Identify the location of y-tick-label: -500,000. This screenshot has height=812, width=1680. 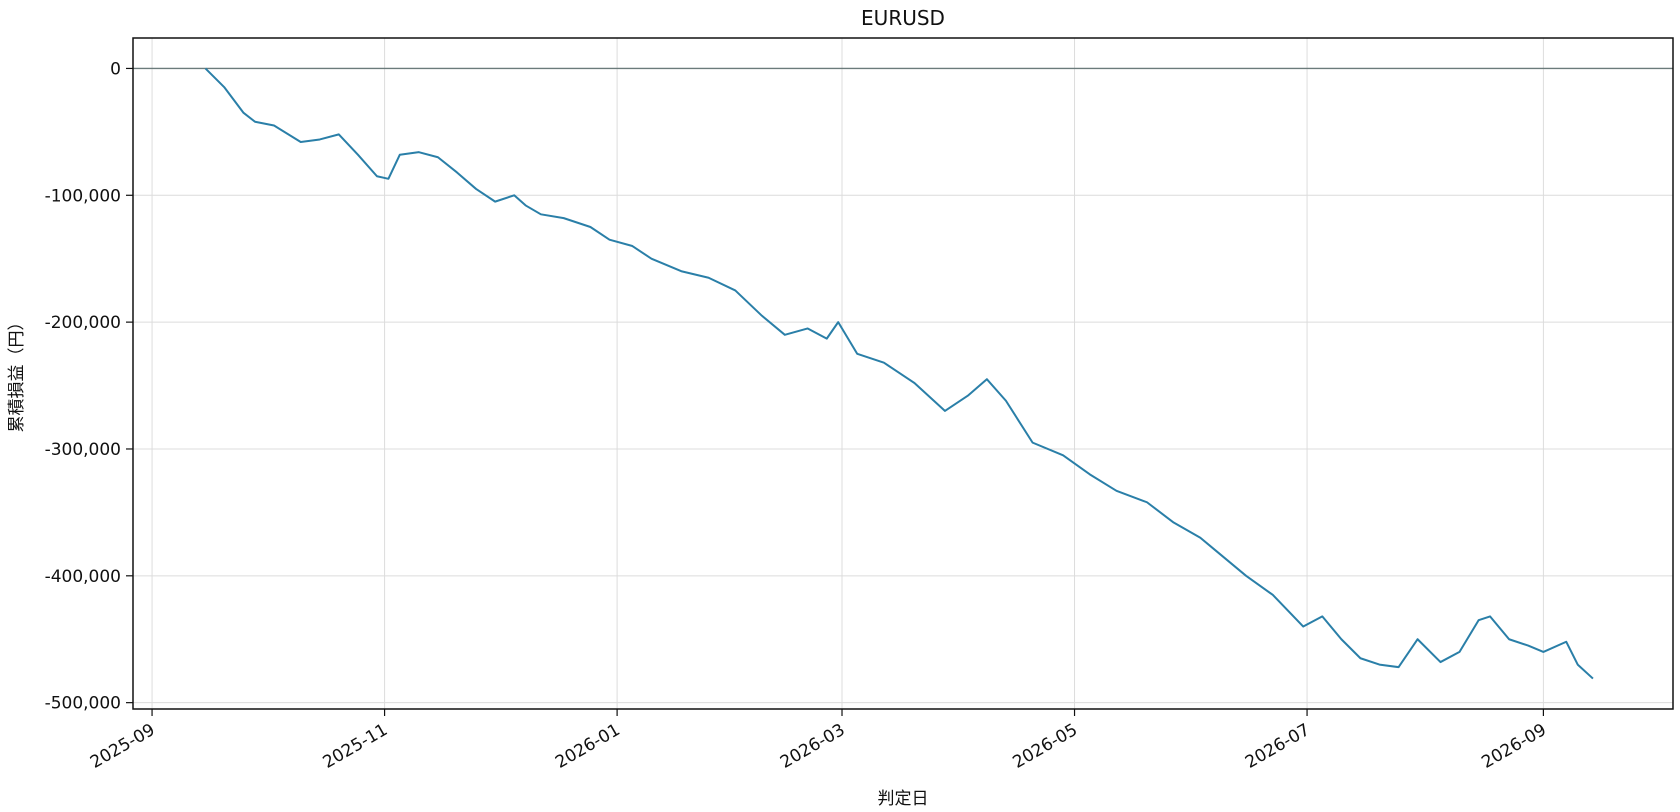
(83, 704).